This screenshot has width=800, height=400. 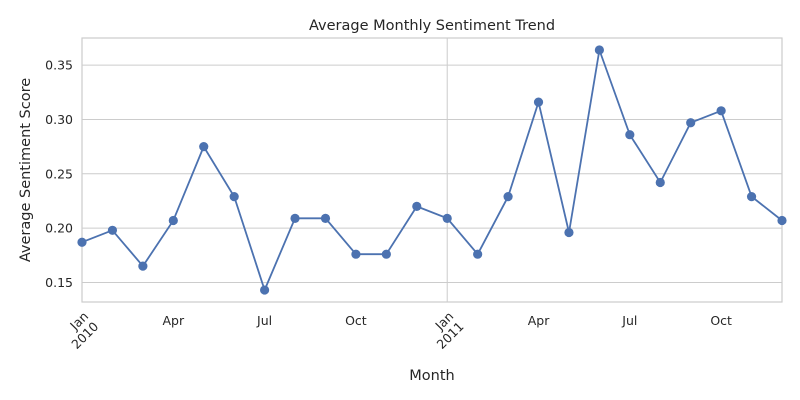 I want to click on y-axis-label: Average Sentiment Score, so click(x=26, y=170).